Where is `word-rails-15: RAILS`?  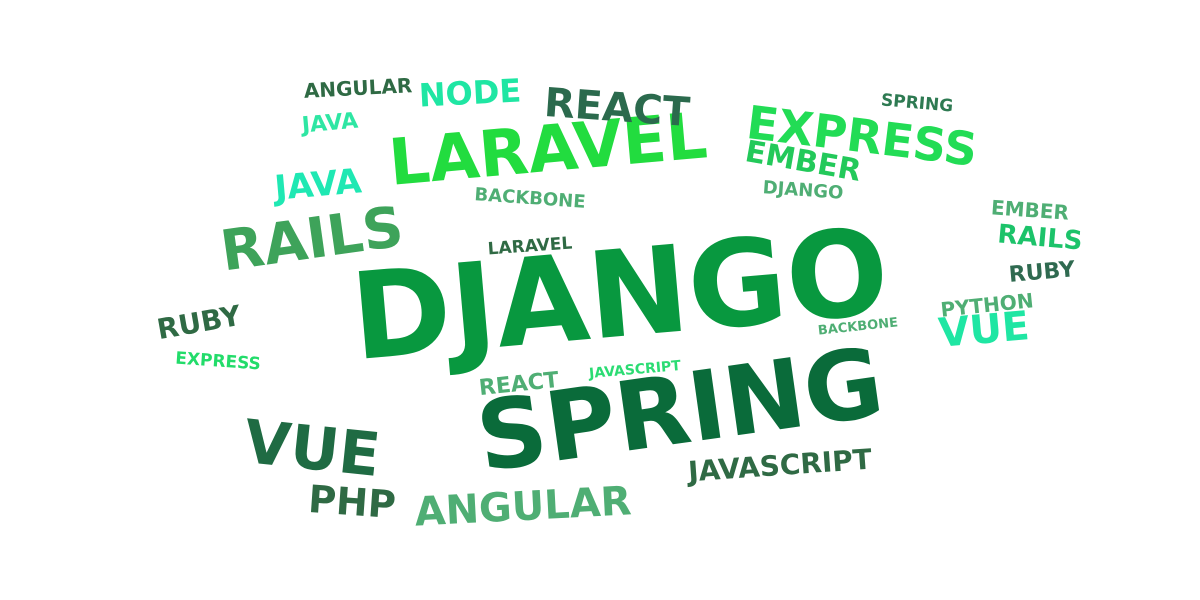
word-rails-15: RAILS is located at coordinates (1040, 238).